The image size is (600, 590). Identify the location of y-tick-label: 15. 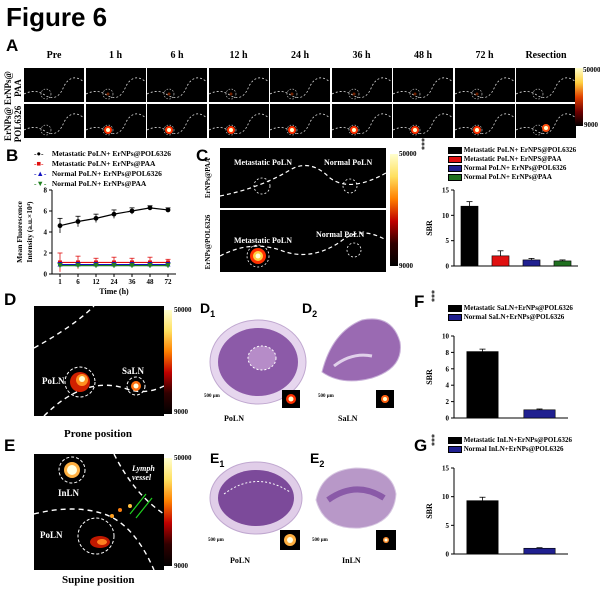
(446, 191).